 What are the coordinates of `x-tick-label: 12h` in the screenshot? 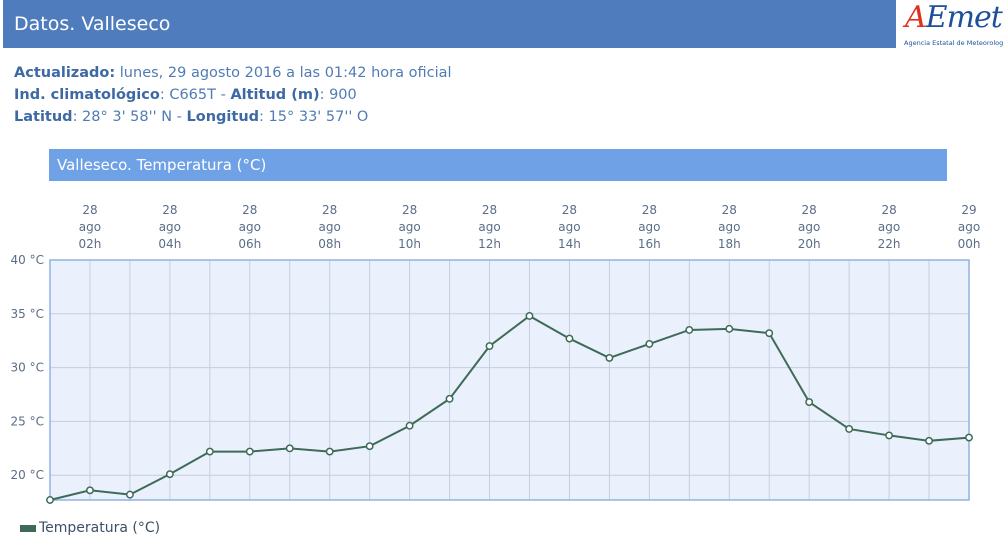 It's located at (489, 244).